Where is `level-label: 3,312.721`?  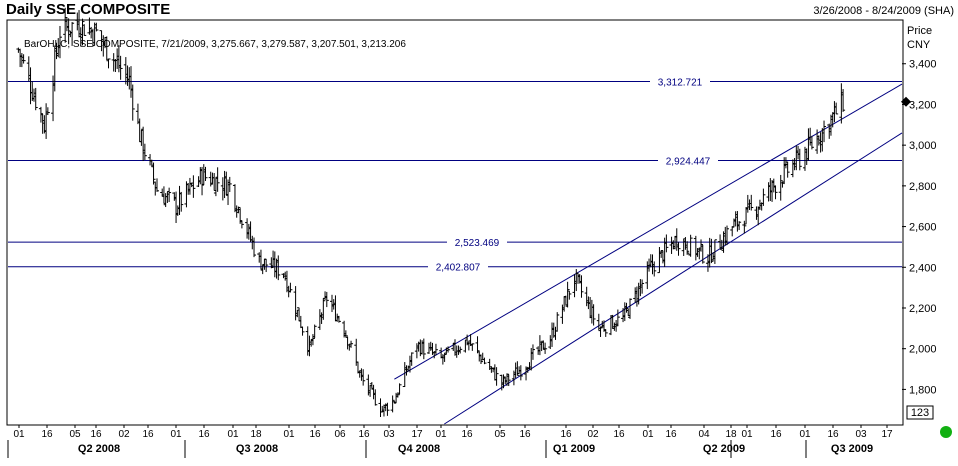
level-label: 3,312.721 is located at coordinates (680, 83).